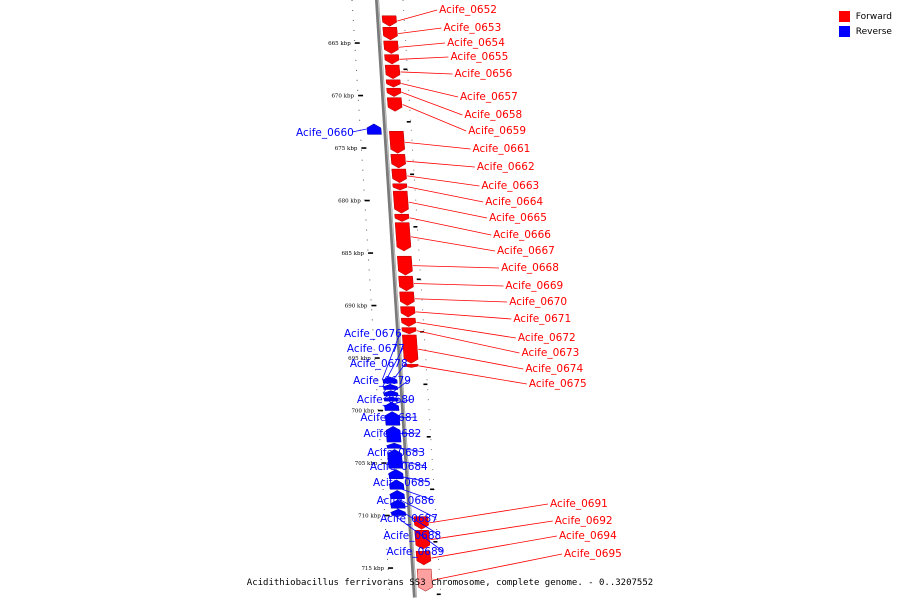 The height and width of the screenshot is (600, 900). I want to click on gene-label: Acife_0675, so click(558, 384).